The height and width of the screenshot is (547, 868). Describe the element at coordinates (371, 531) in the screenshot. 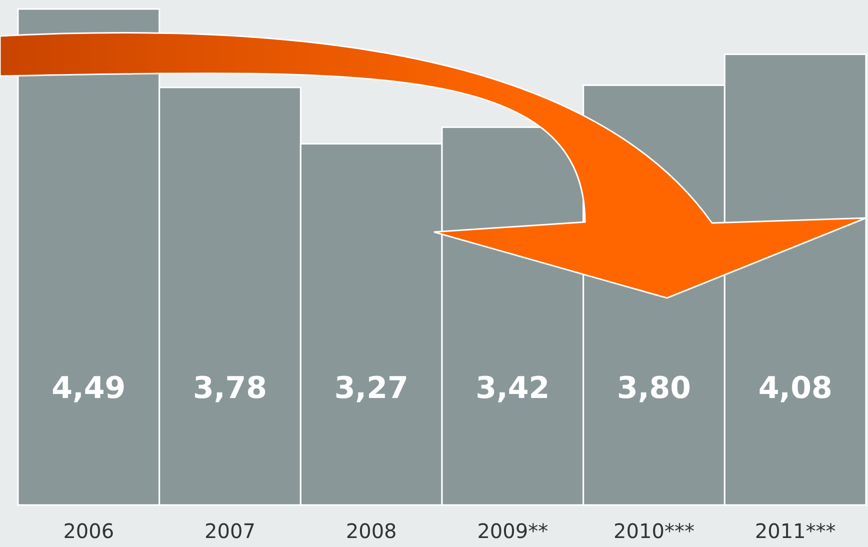

I see `x-tick-label: 2008` at that location.